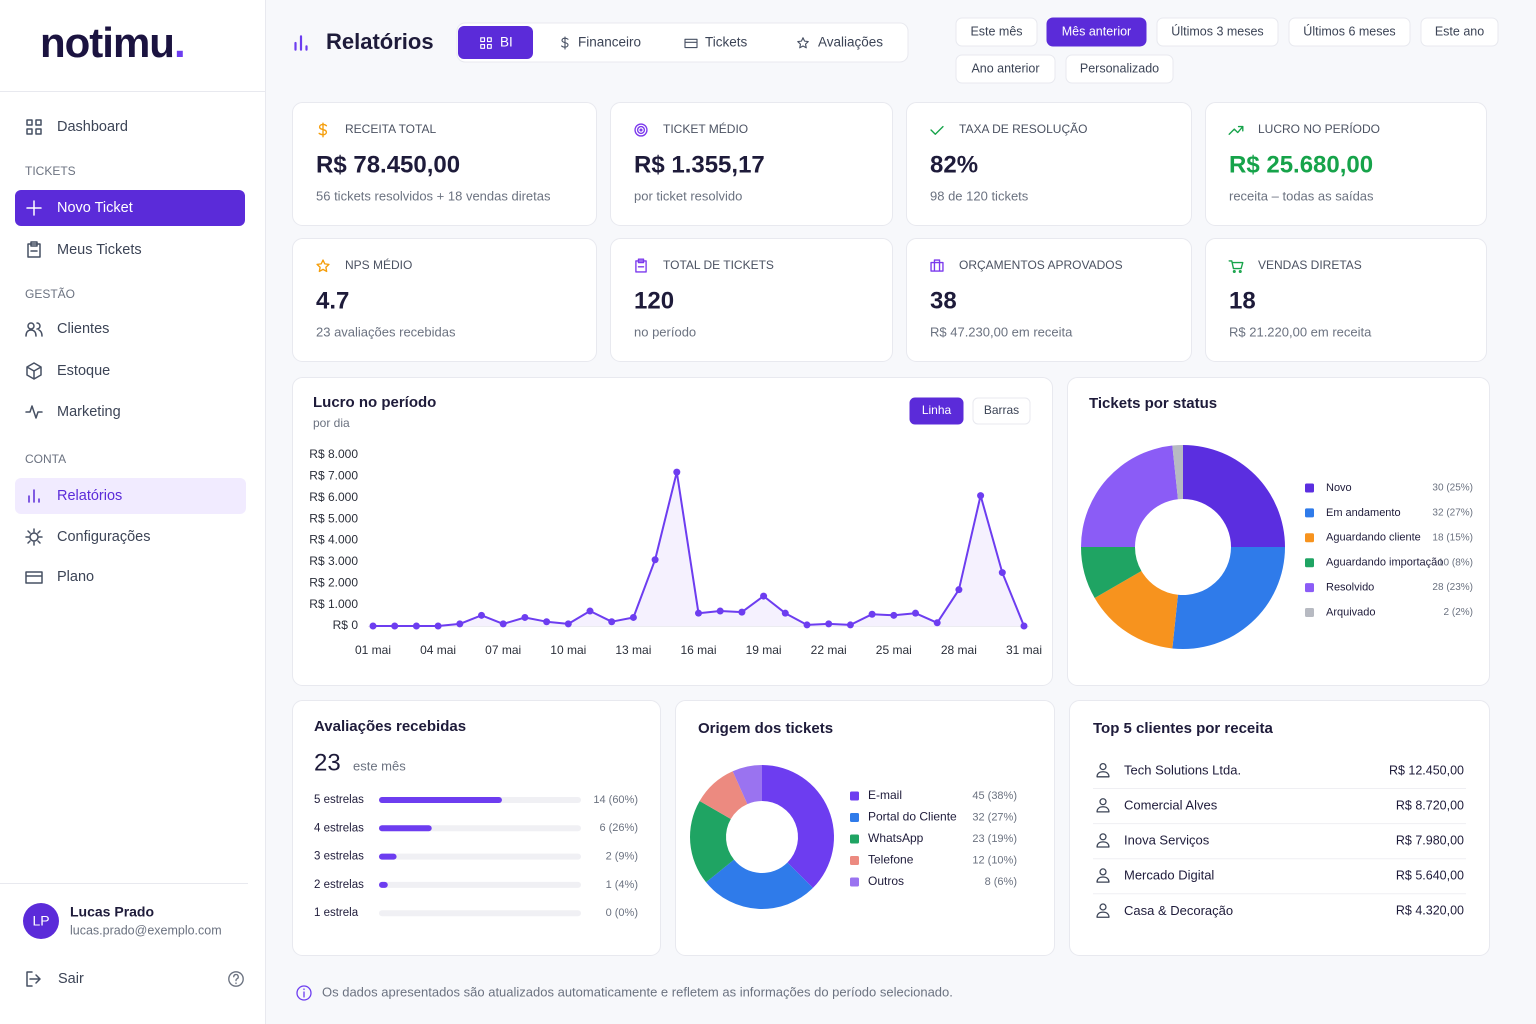 The width and height of the screenshot is (1536, 1024). What do you see at coordinates (1373, 538) in the screenshot?
I see `legend-label: Aguardando cliente` at bounding box center [1373, 538].